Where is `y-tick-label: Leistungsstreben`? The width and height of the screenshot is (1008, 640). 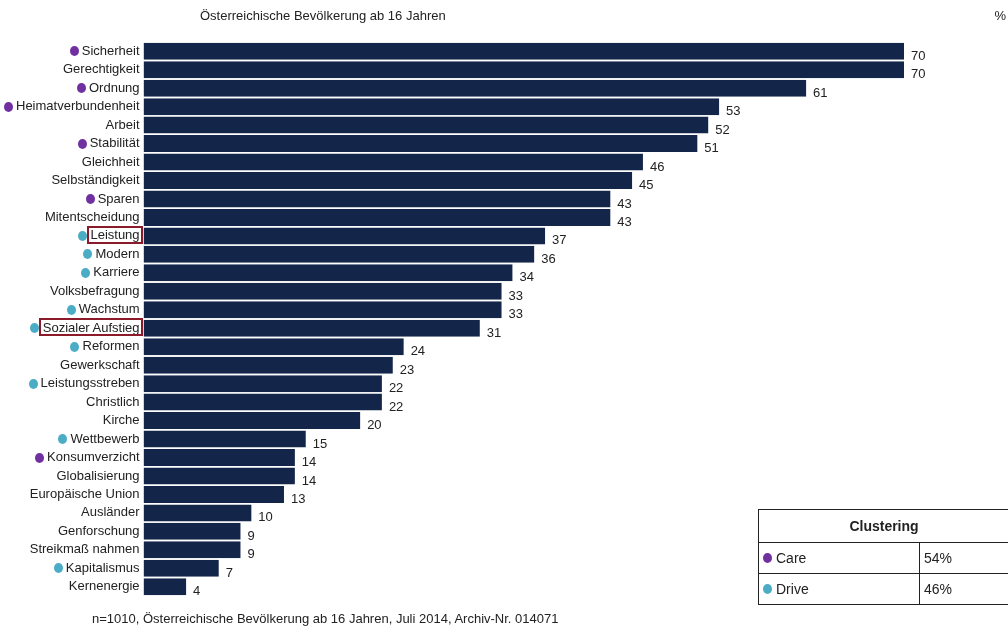
y-tick-label: Leistungsstreben is located at coordinates (90, 383).